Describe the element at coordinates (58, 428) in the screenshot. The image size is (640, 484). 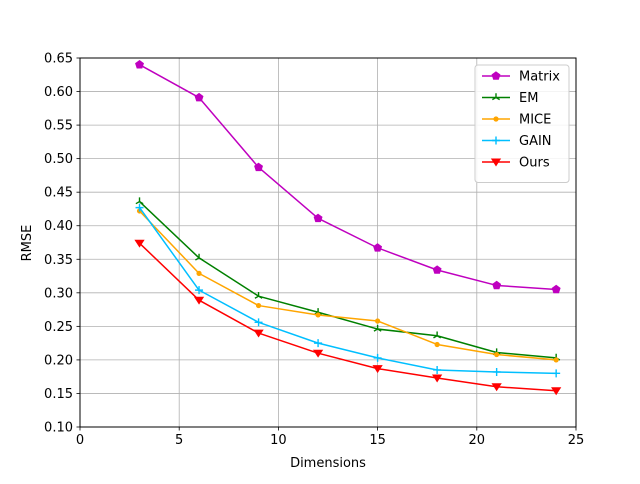
I see `y-tick-label: 0.10` at that location.